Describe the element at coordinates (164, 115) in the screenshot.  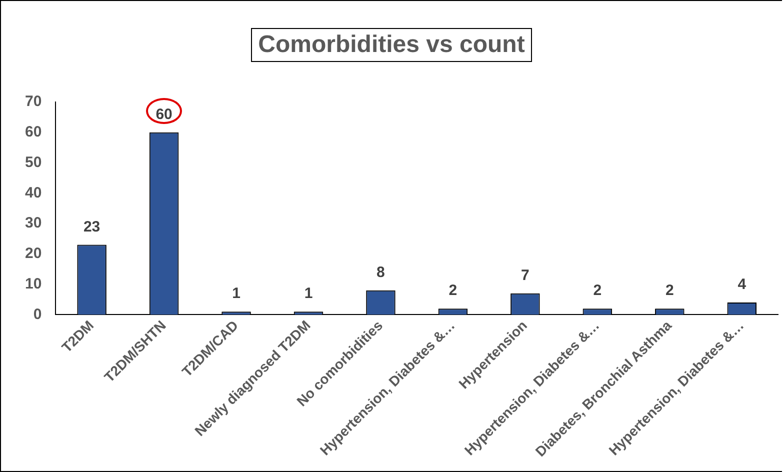
I see `data-label: 60` at that location.